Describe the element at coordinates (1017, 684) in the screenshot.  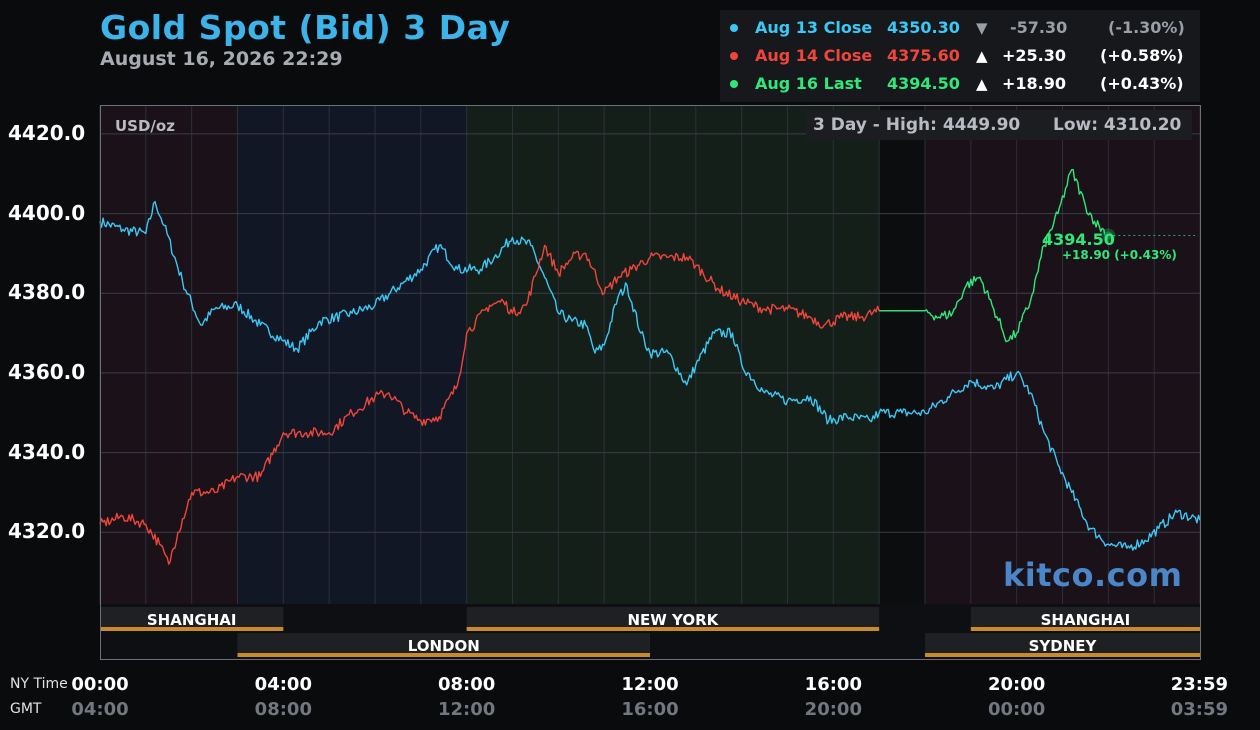
I see `x-tick-label-ny: 20:00` at that location.